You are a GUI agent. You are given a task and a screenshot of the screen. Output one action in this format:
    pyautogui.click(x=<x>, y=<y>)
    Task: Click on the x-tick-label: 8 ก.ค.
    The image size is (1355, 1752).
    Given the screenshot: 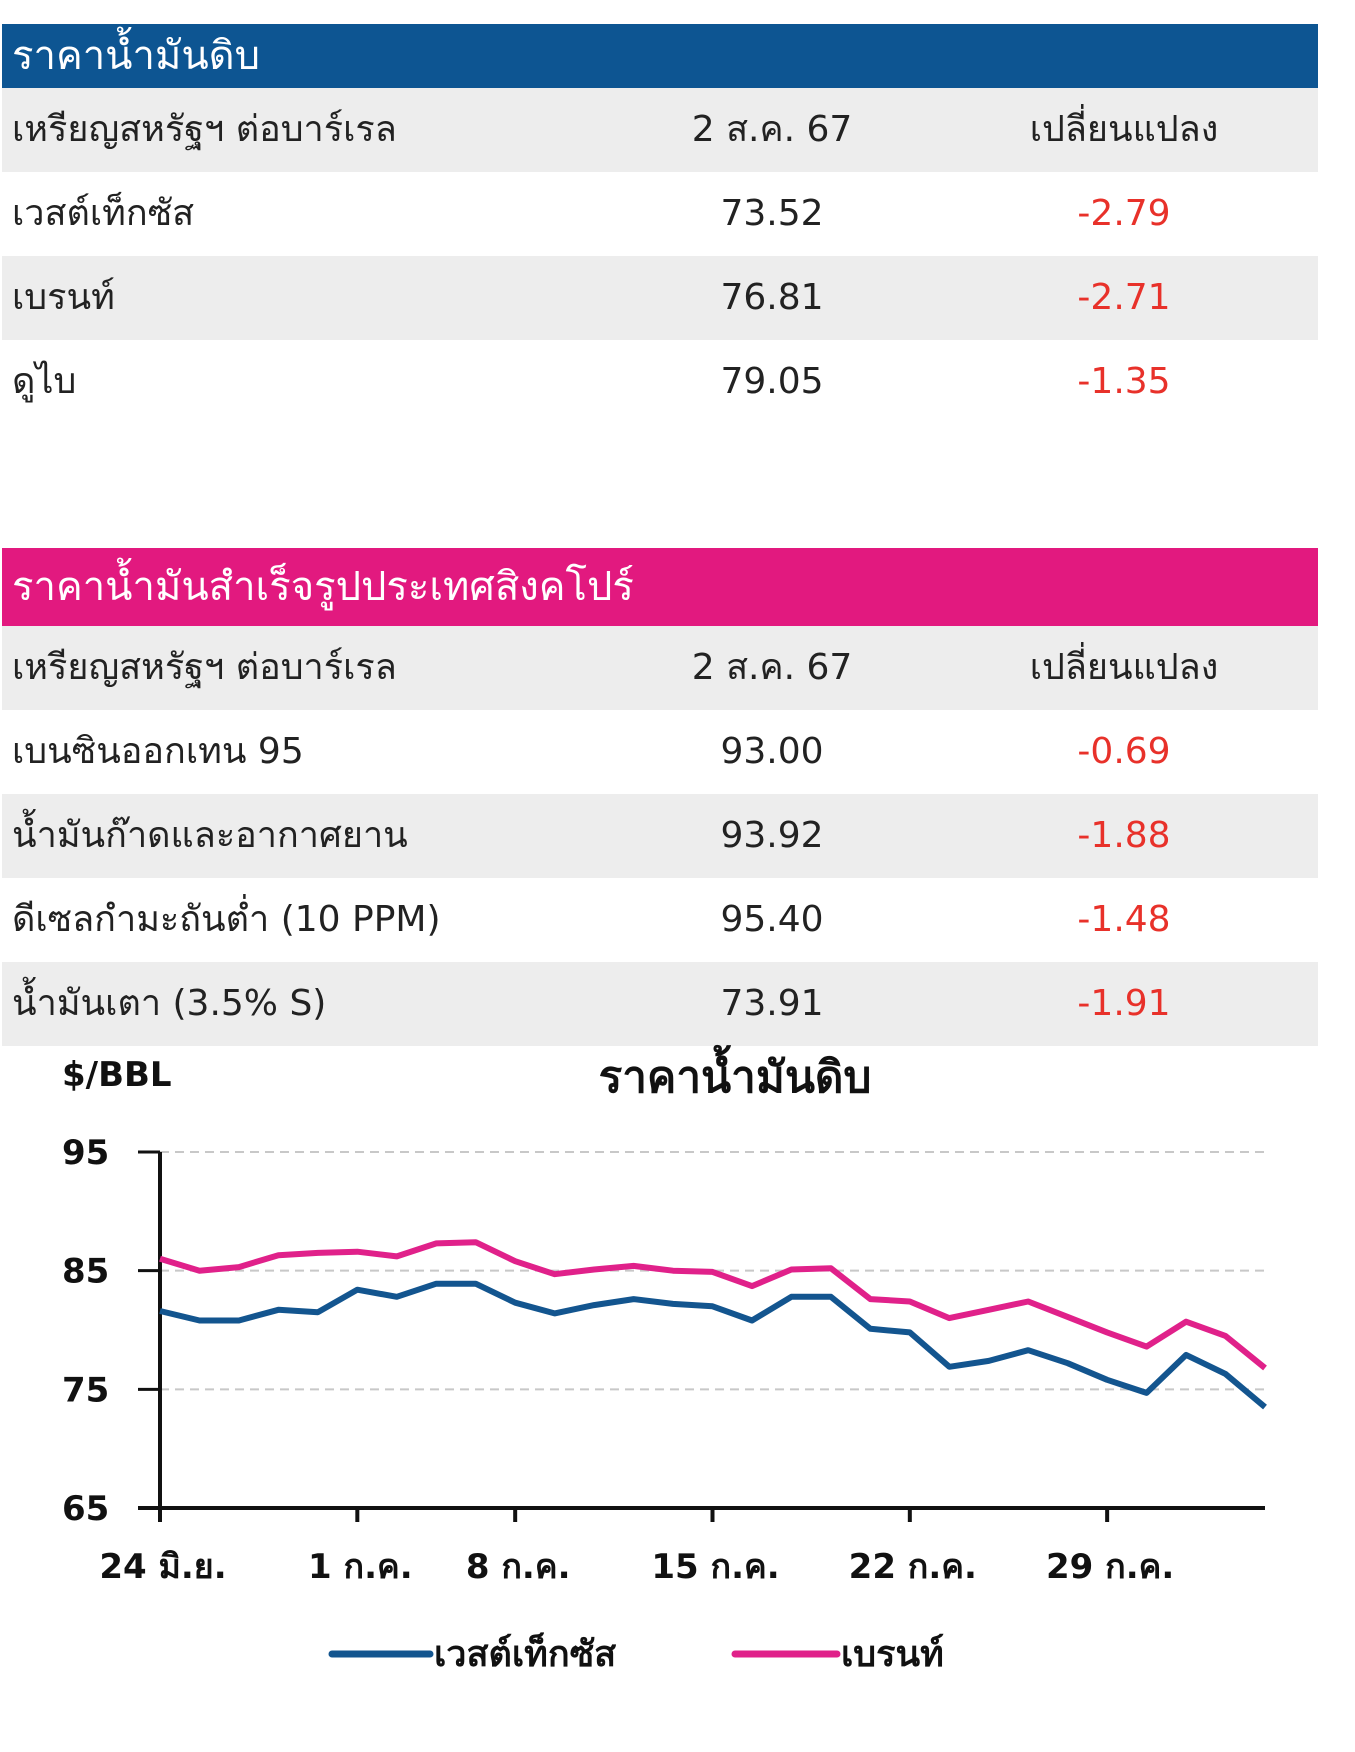 What is the action you would take?
    pyautogui.click(x=518, y=1567)
    